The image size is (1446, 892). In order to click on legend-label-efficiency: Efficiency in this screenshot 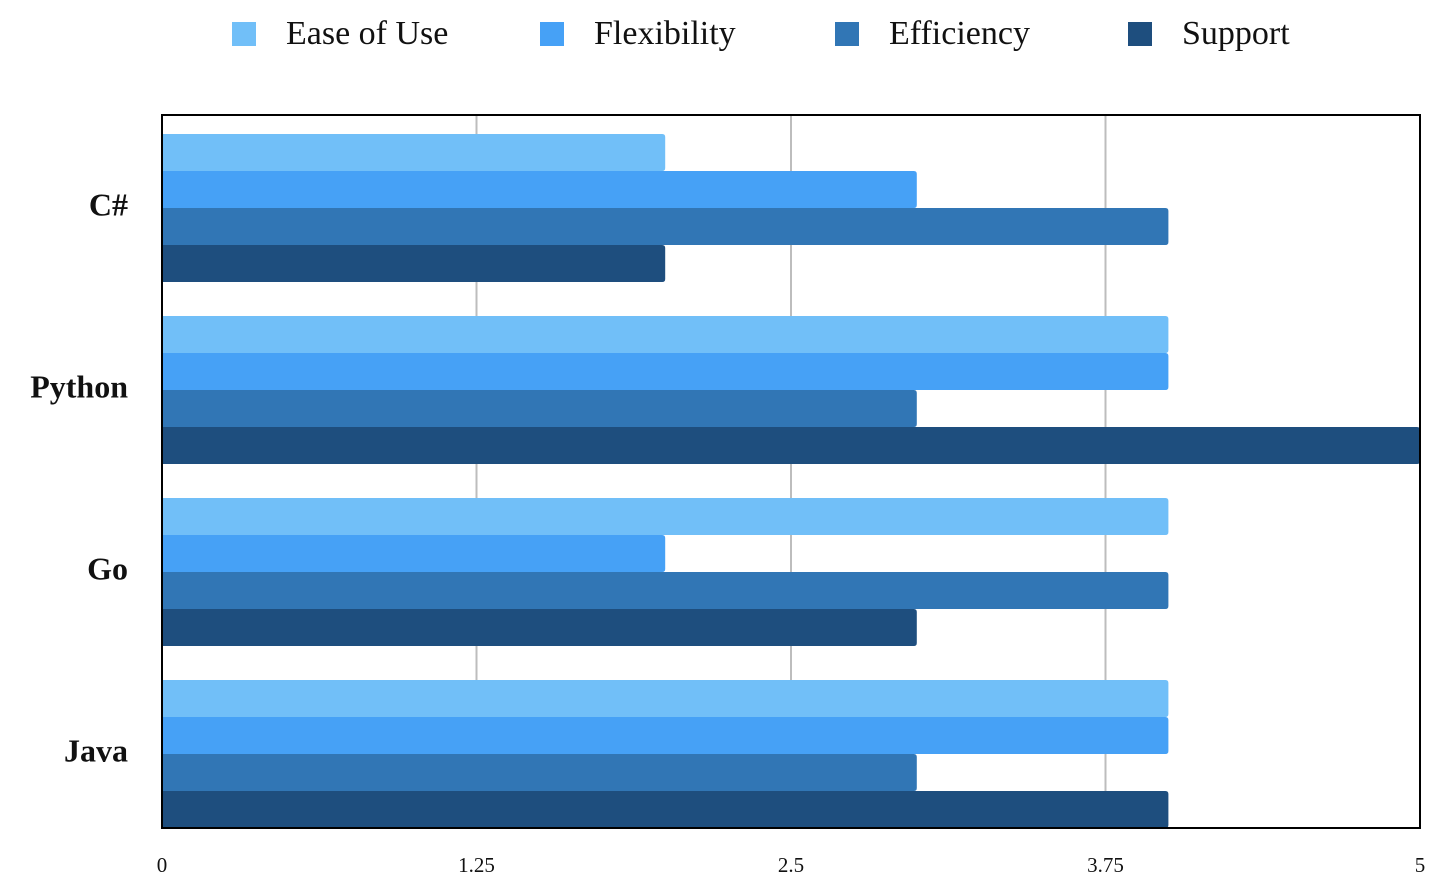, I will do `click(959, 33)`.